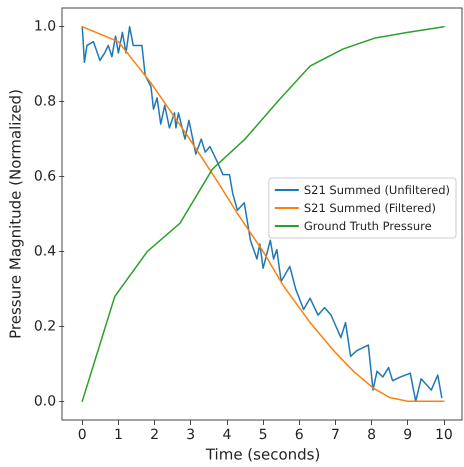  What do you see at coordinates (45, 102) in the screenshot?
I see `y-tick-label: 0.8` at bounding box center [45, 102].